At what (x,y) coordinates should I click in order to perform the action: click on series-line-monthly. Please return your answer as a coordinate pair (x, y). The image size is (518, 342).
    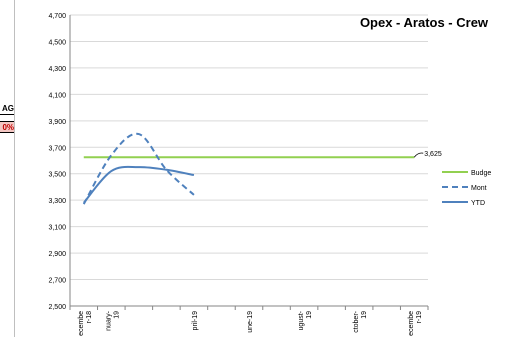
    Looking at the image, I should click on (138, 168).